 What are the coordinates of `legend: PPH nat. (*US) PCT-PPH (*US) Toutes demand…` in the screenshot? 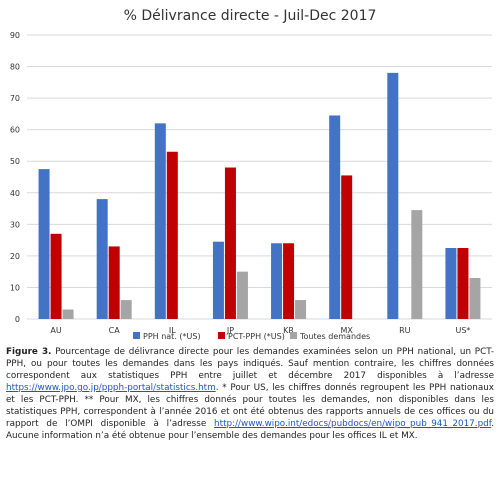 It's located at (251, 336).